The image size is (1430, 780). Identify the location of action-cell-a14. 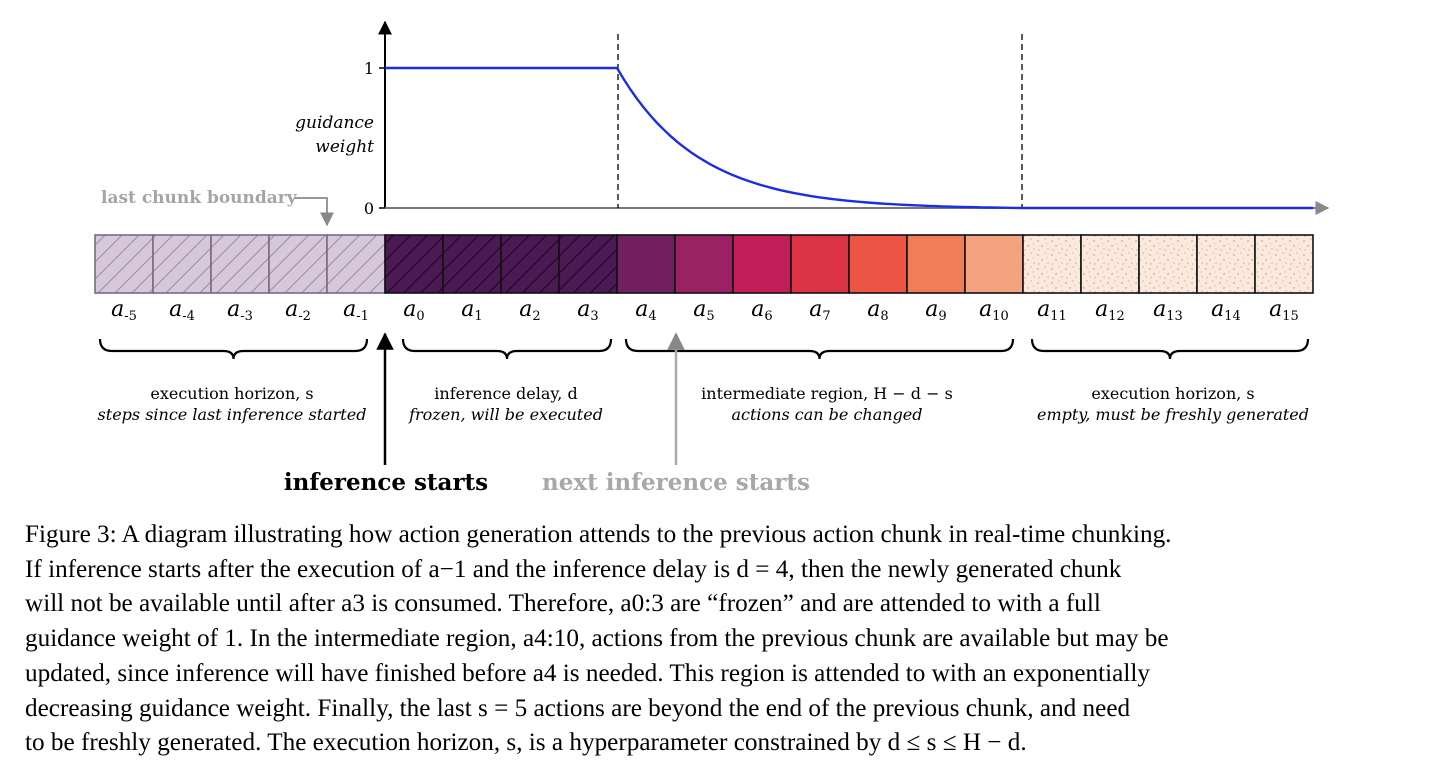
(1226, 264).